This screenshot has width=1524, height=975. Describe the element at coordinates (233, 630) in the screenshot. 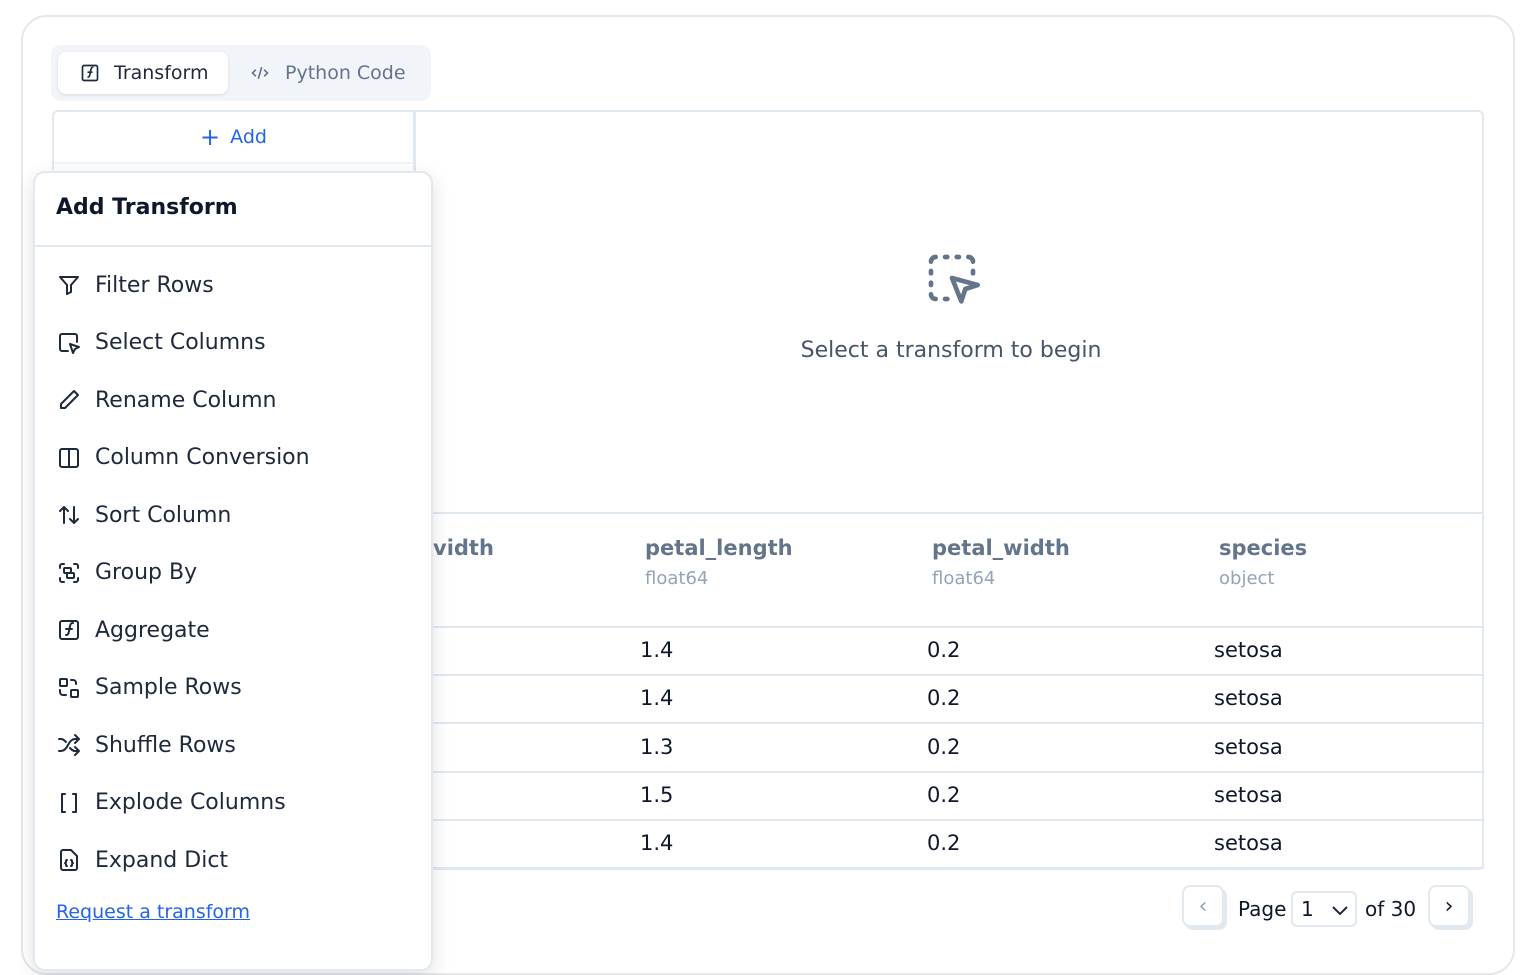

I see `menu-item-aggregate: Aggregate` at that location.